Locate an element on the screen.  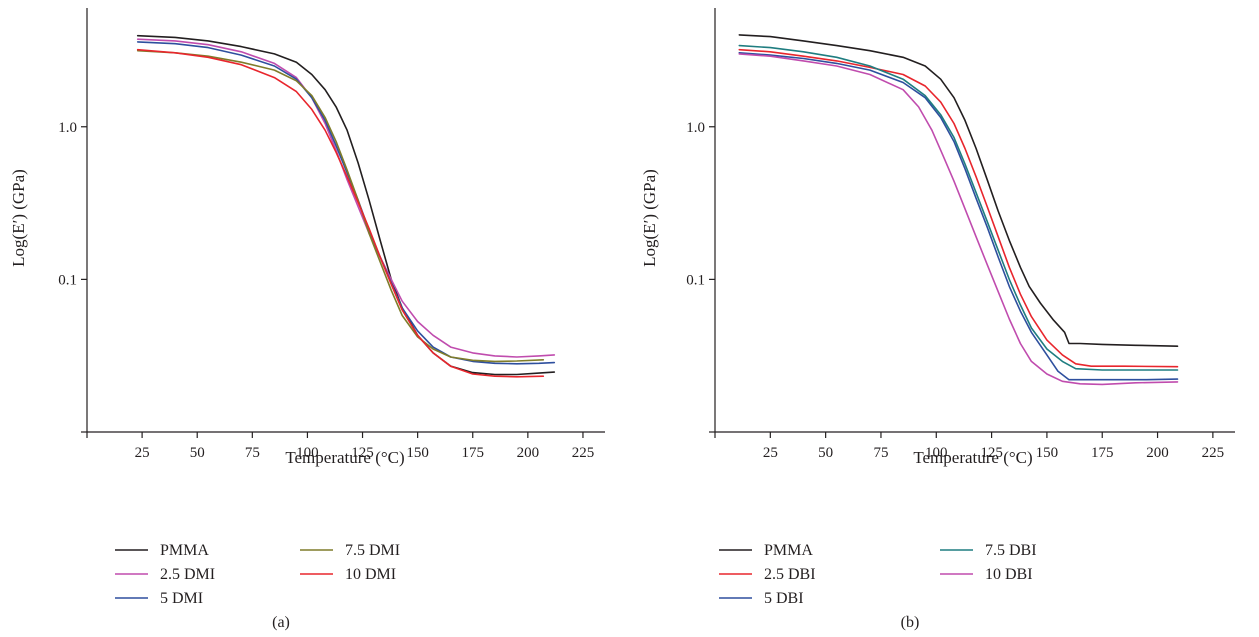
legend-label: 5 DMI is located at coordinates (181, 598).